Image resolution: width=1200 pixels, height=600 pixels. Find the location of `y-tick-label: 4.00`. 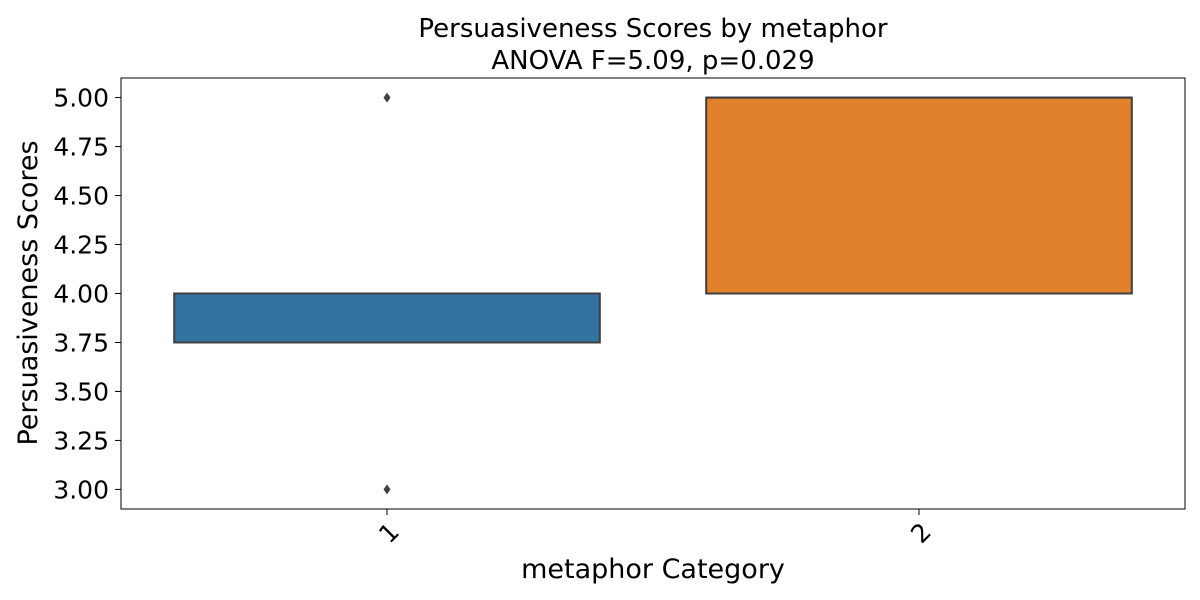

y-tick-label: 4.00 is located at coordinates (81, 294).